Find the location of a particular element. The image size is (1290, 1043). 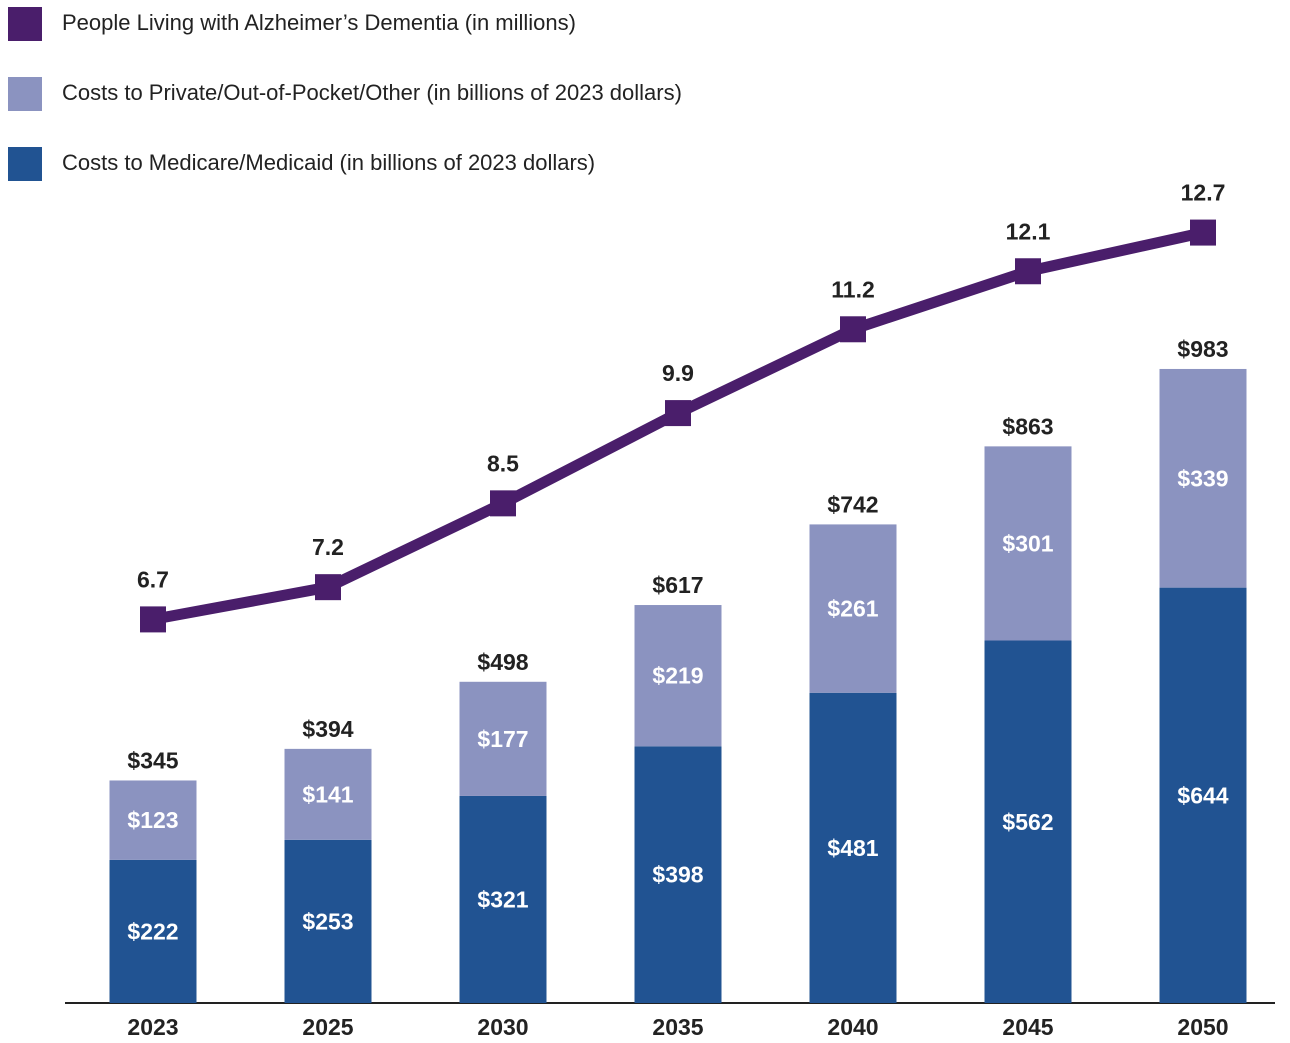

bar-value-label: $261 is located at coordinates (852, 609).